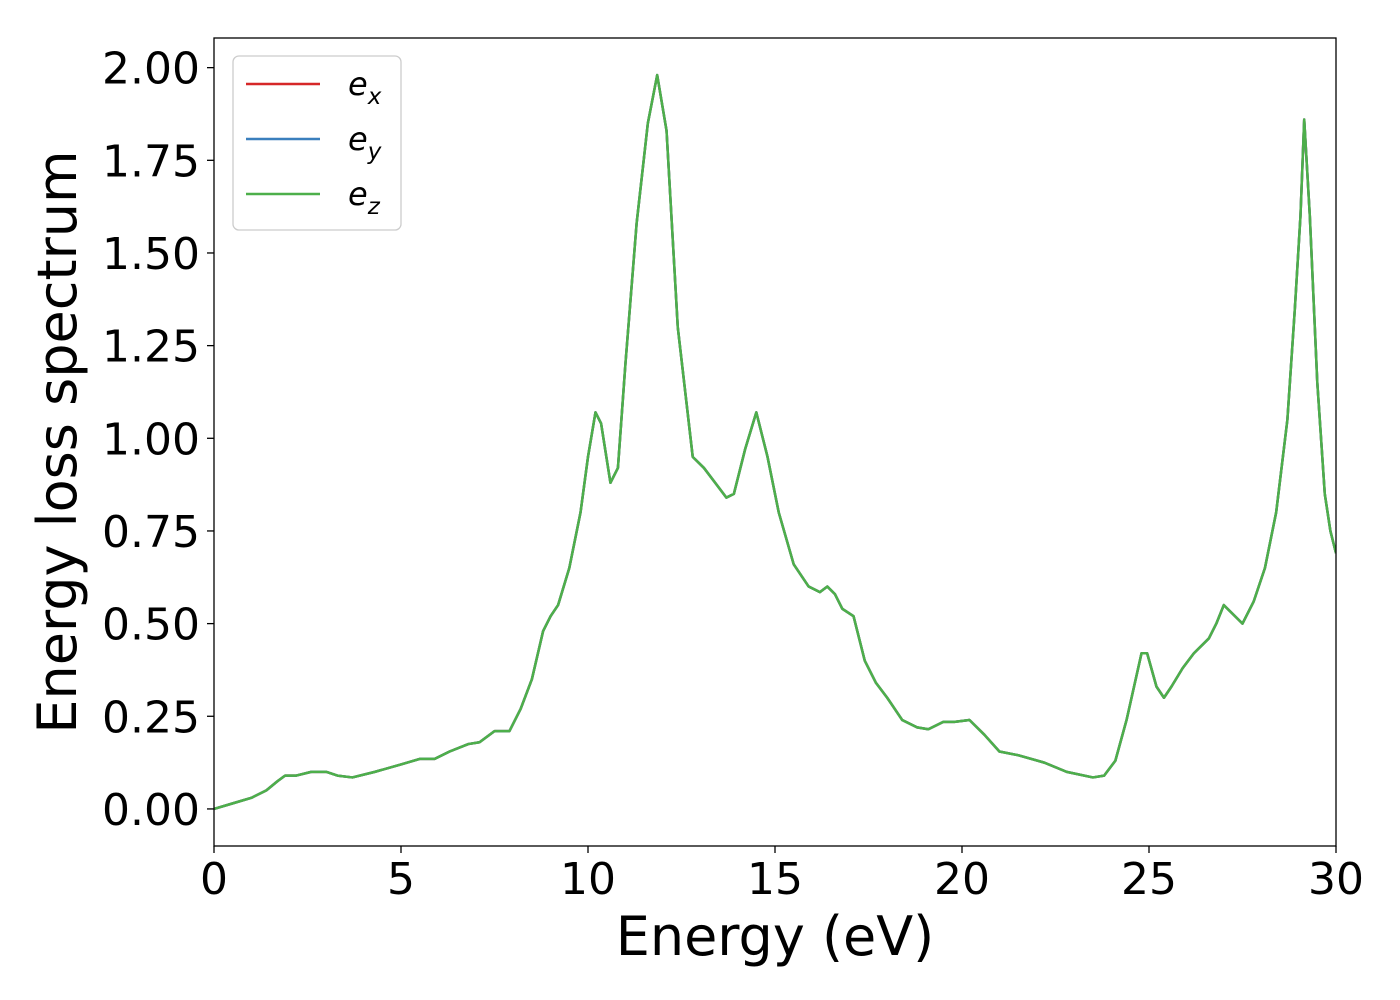  I want to click on y-axis-title: Energy loss spectrum, so click(57, 441).